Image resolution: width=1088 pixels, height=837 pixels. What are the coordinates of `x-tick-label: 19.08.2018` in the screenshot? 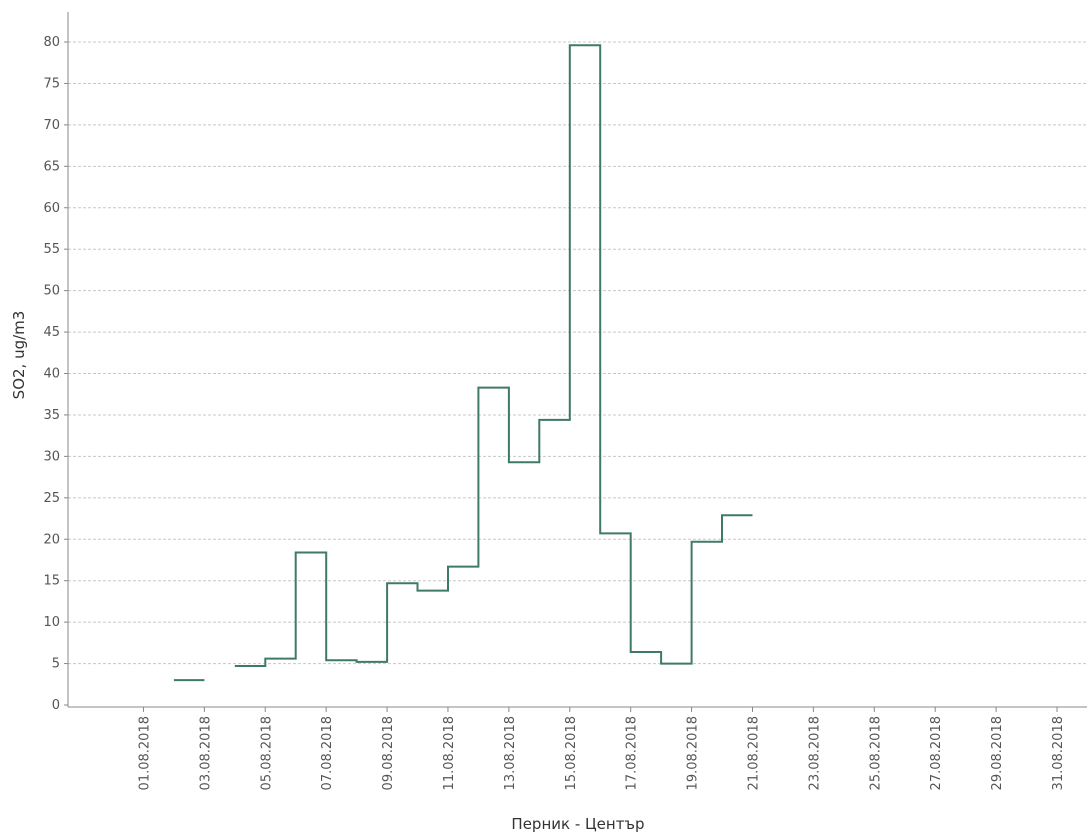 It's located at (693, 753).